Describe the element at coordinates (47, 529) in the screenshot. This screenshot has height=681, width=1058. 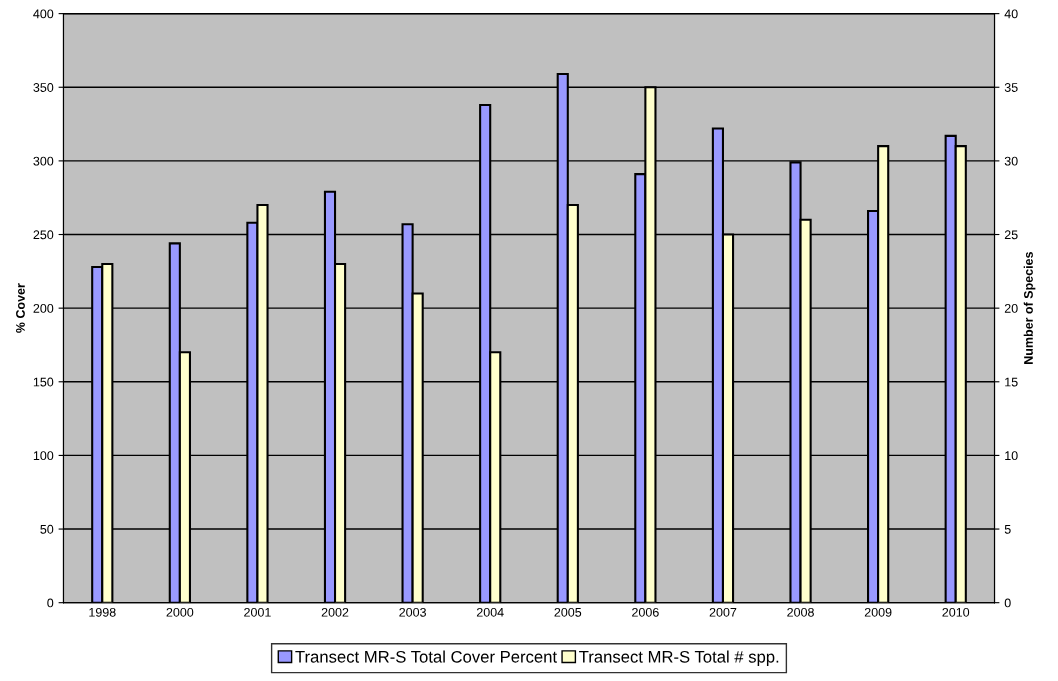
I see `y-tick-label: 50` at that location.